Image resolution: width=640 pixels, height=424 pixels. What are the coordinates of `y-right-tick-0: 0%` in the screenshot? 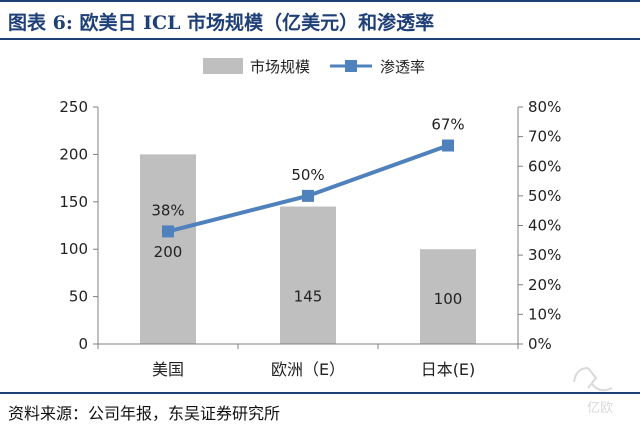 It's located at (540, 344).